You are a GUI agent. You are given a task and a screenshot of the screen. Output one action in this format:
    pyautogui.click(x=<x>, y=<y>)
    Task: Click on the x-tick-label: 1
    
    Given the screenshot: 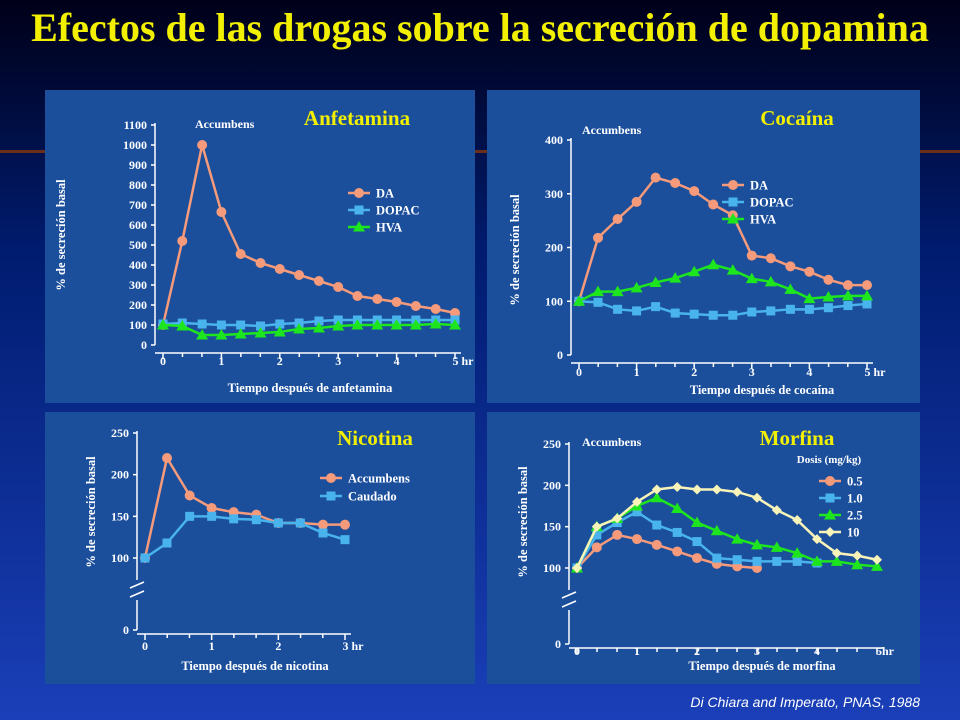 What is the action you would take?
    pyautogui.click(x=212, y=646)
    